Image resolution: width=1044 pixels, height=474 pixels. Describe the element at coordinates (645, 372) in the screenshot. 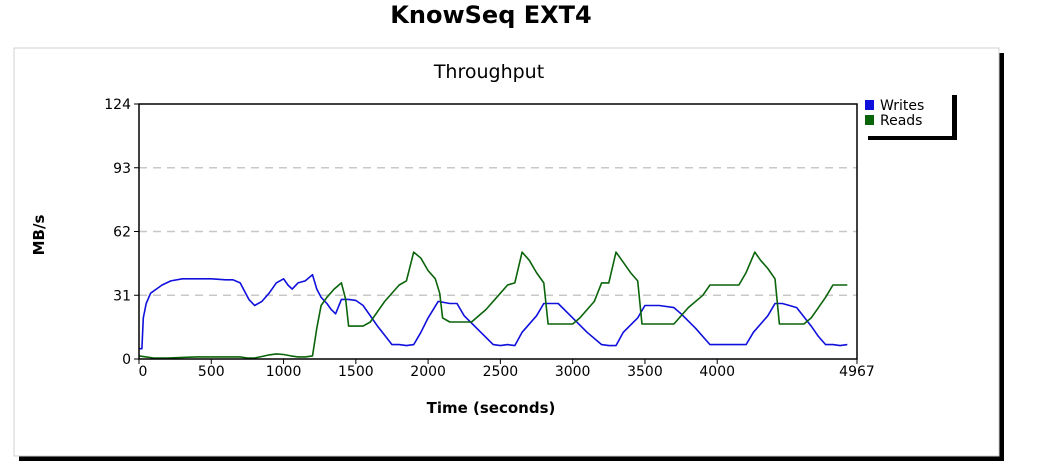

I see `x-tick-label: 3500` at that location.